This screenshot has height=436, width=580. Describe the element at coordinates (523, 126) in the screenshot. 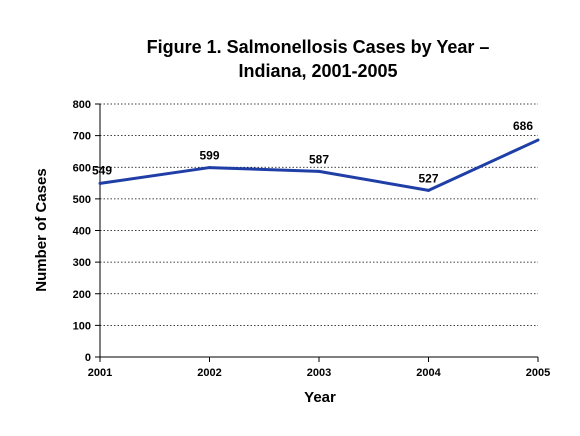

I see `data-label: 686` at that location.